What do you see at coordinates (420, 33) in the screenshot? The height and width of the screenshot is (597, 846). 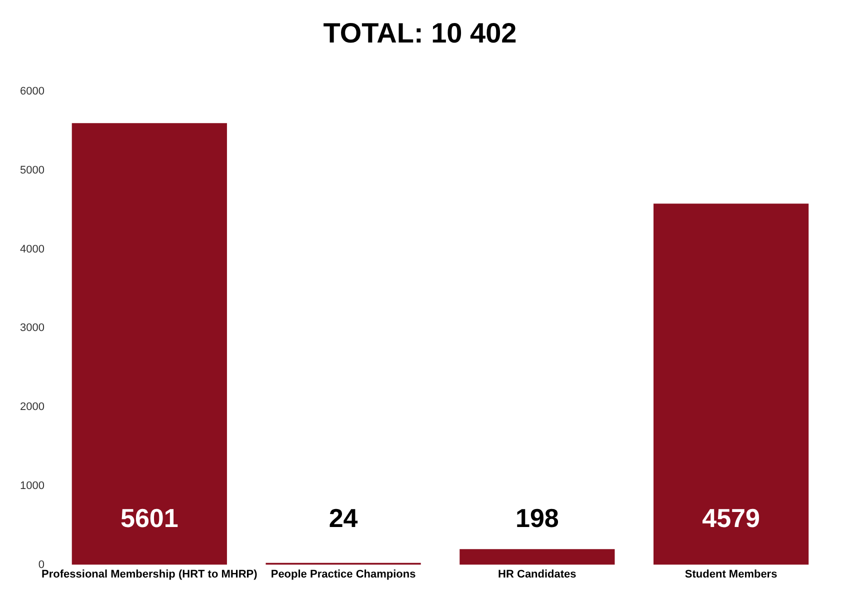 I see `chart-title: TOTAL: 10 402` at bounding box center [420, 33].